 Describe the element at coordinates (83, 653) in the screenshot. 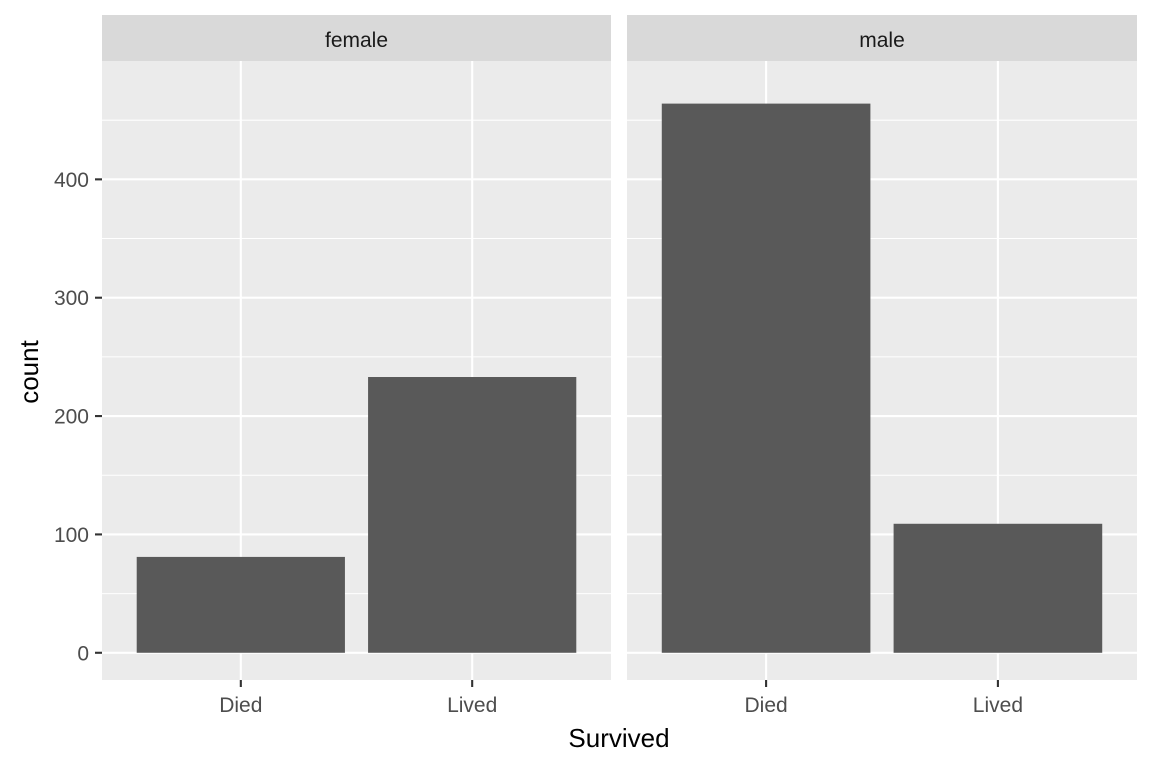

I see `y-tick-label: 0` at that location.